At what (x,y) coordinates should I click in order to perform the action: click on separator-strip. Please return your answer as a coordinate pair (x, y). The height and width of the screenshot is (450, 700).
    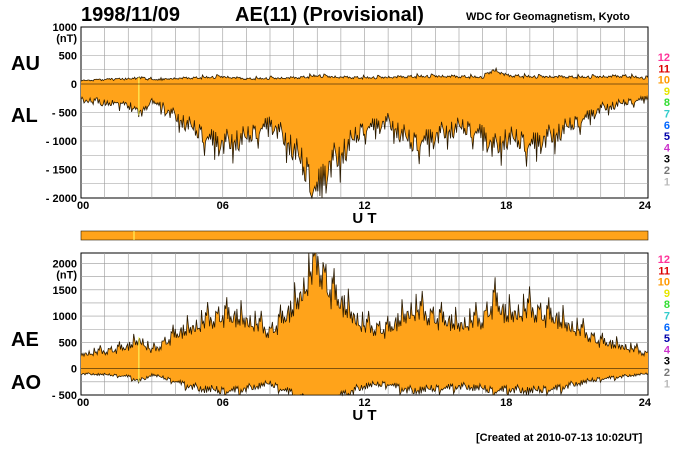
    Looking at the image, I should click on (364, 235).